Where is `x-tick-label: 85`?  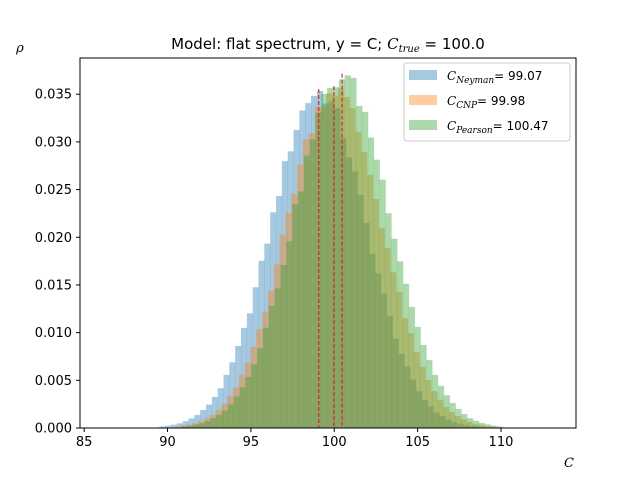
x-tick-label: 85 is located at coordinates (84, 442).